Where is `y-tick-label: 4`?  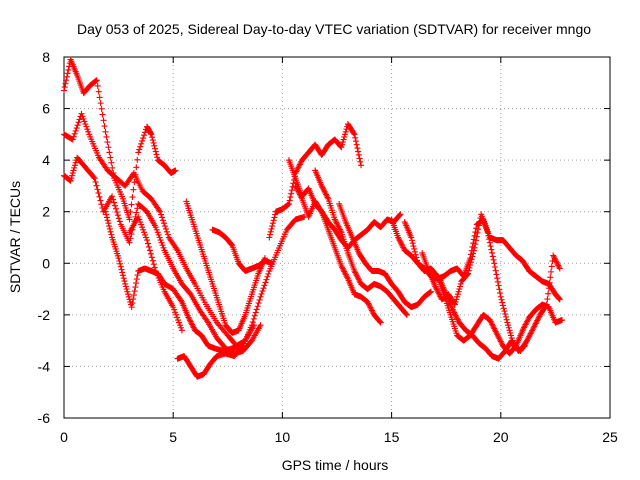
y-tick-label: 4 is located at coordinates (46, 160).